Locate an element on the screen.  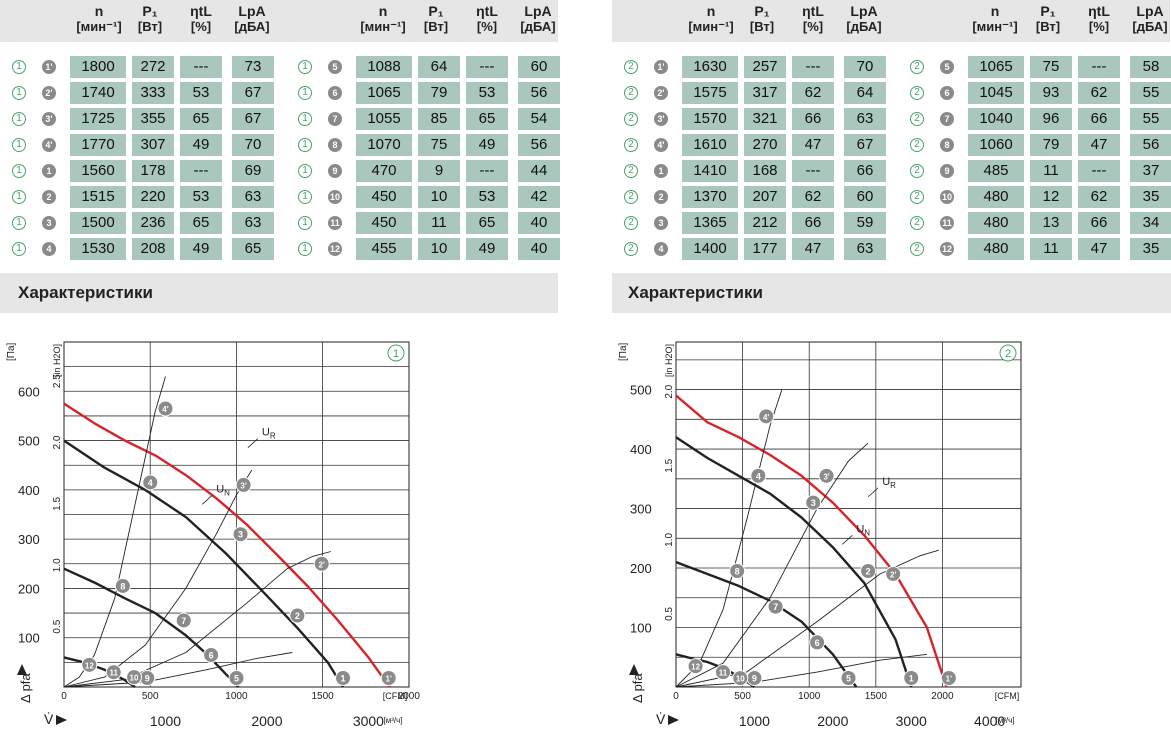
cell-speed: 1515 is located at coordinates (98, 197).